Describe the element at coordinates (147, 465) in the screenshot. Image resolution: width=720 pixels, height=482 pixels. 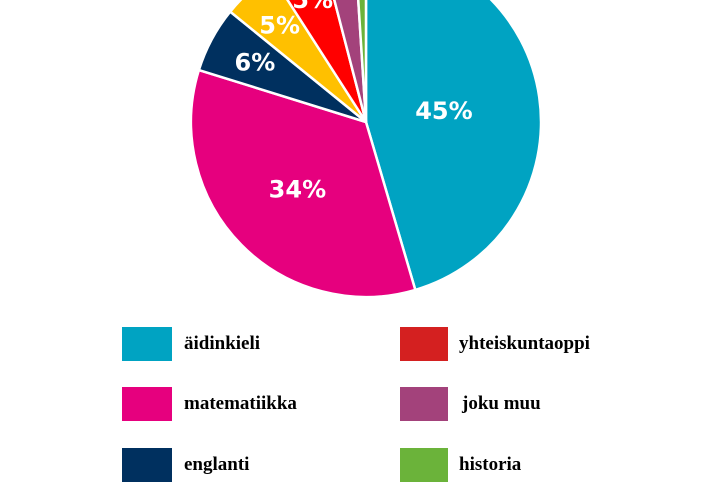
I see `legend-swatch-englanti` at that location.